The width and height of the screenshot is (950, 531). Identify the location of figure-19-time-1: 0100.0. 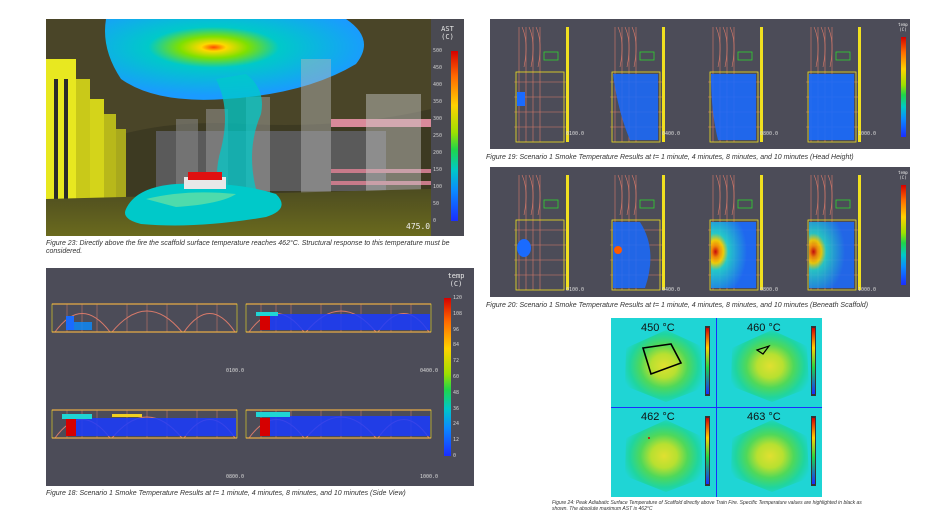
(575, 134).